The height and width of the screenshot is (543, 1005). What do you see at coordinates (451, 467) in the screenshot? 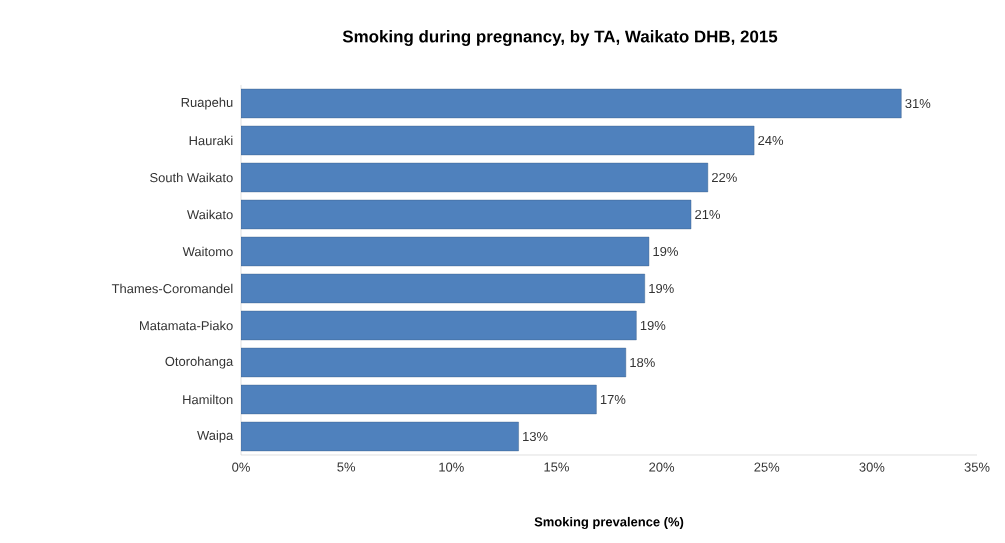
I see `x-tick-label: 10%` at bounding box center [451, 467].